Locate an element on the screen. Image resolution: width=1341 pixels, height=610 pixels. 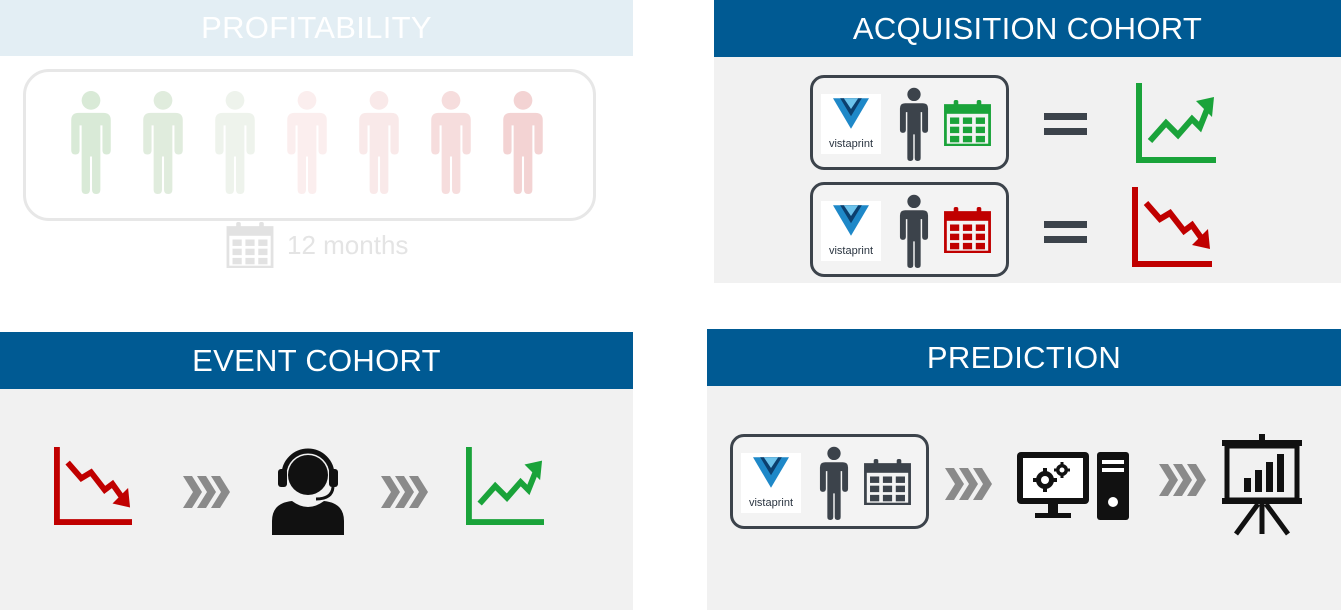
acquisition-cohort-good: vistaprint is located at coordinates (909, 122).